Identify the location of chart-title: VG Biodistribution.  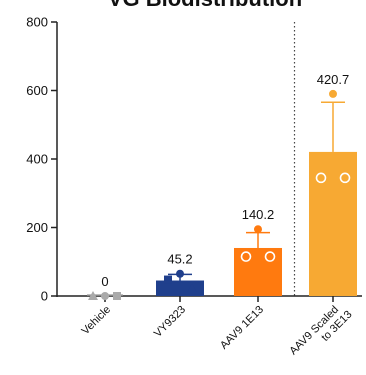
(205, 5).